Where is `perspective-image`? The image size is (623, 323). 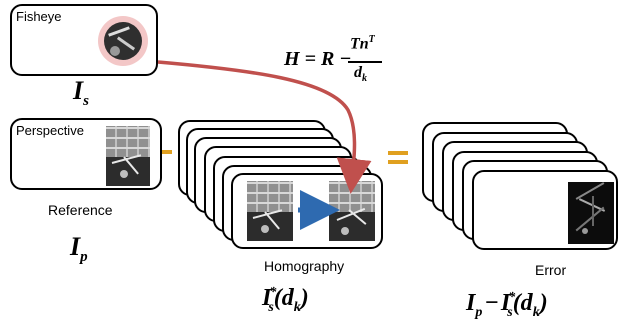
perspective-image is located at coordinates (128, 156).